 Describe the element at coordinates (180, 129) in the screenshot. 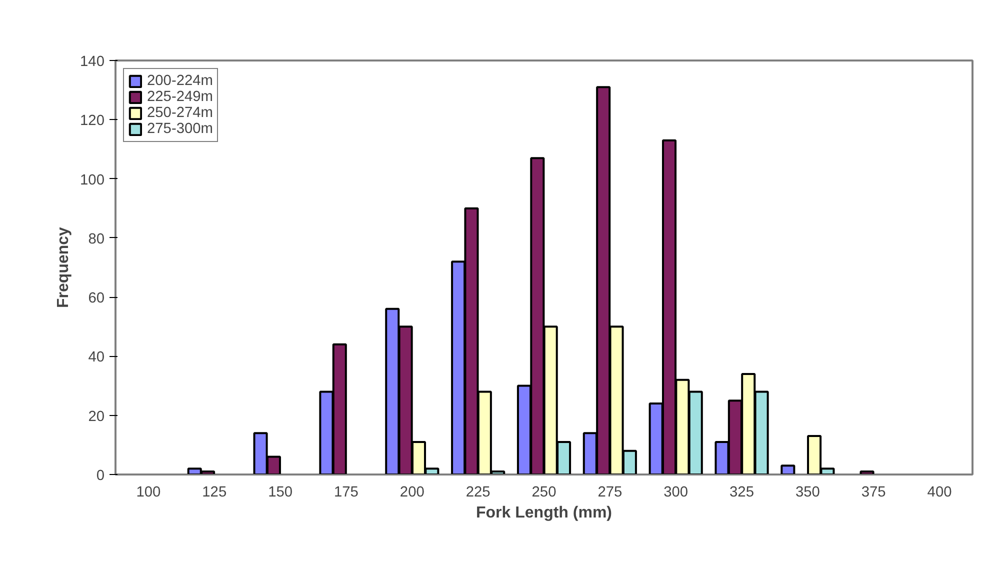

I see `legend-label: 275-300m` at that location.